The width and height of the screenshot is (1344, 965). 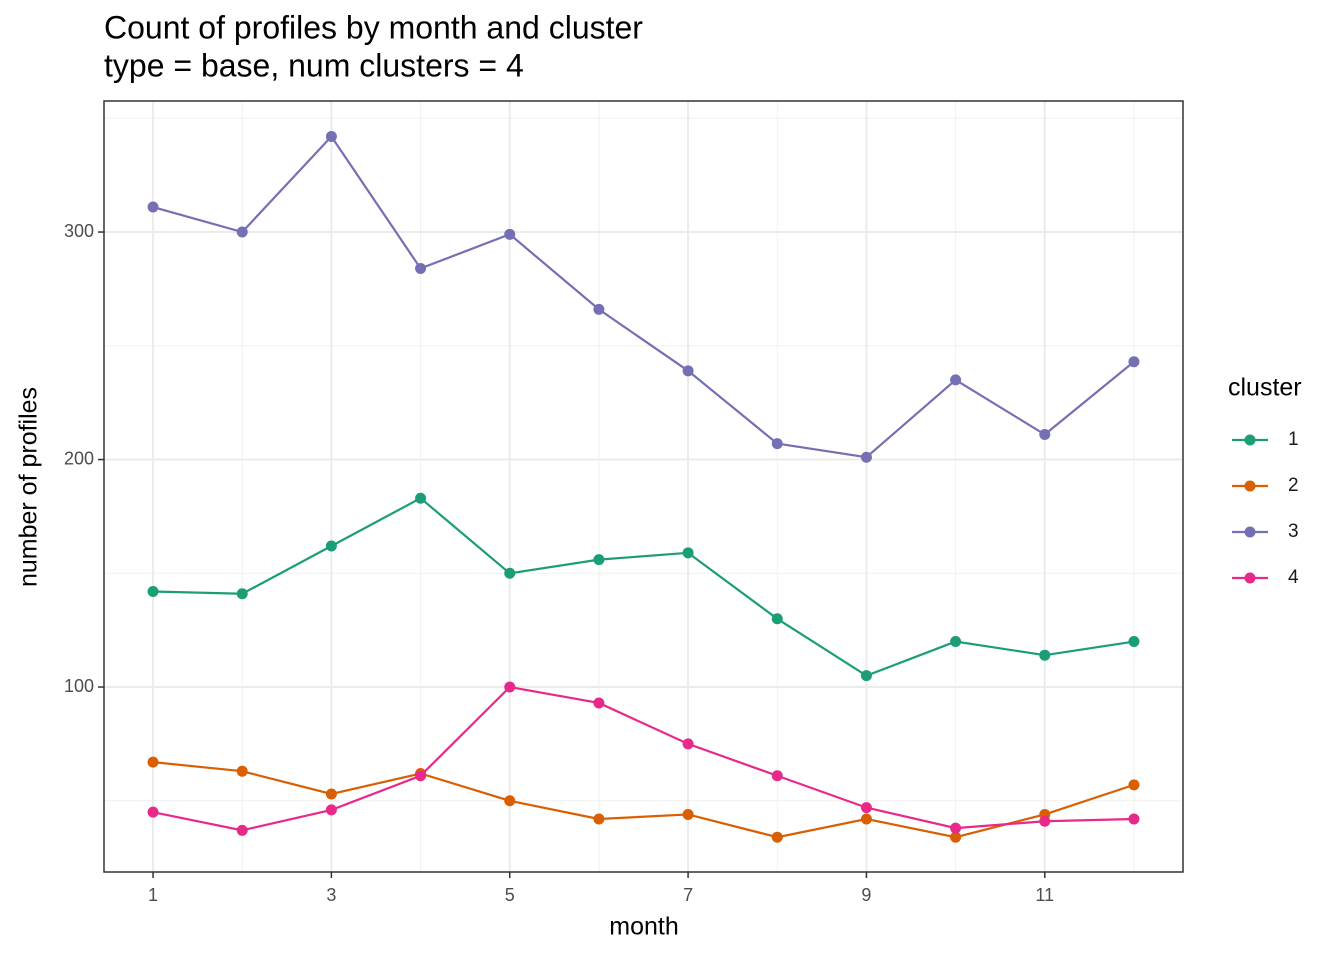 I want to click on y-tick-label: 300, so click(x=79, y=231).